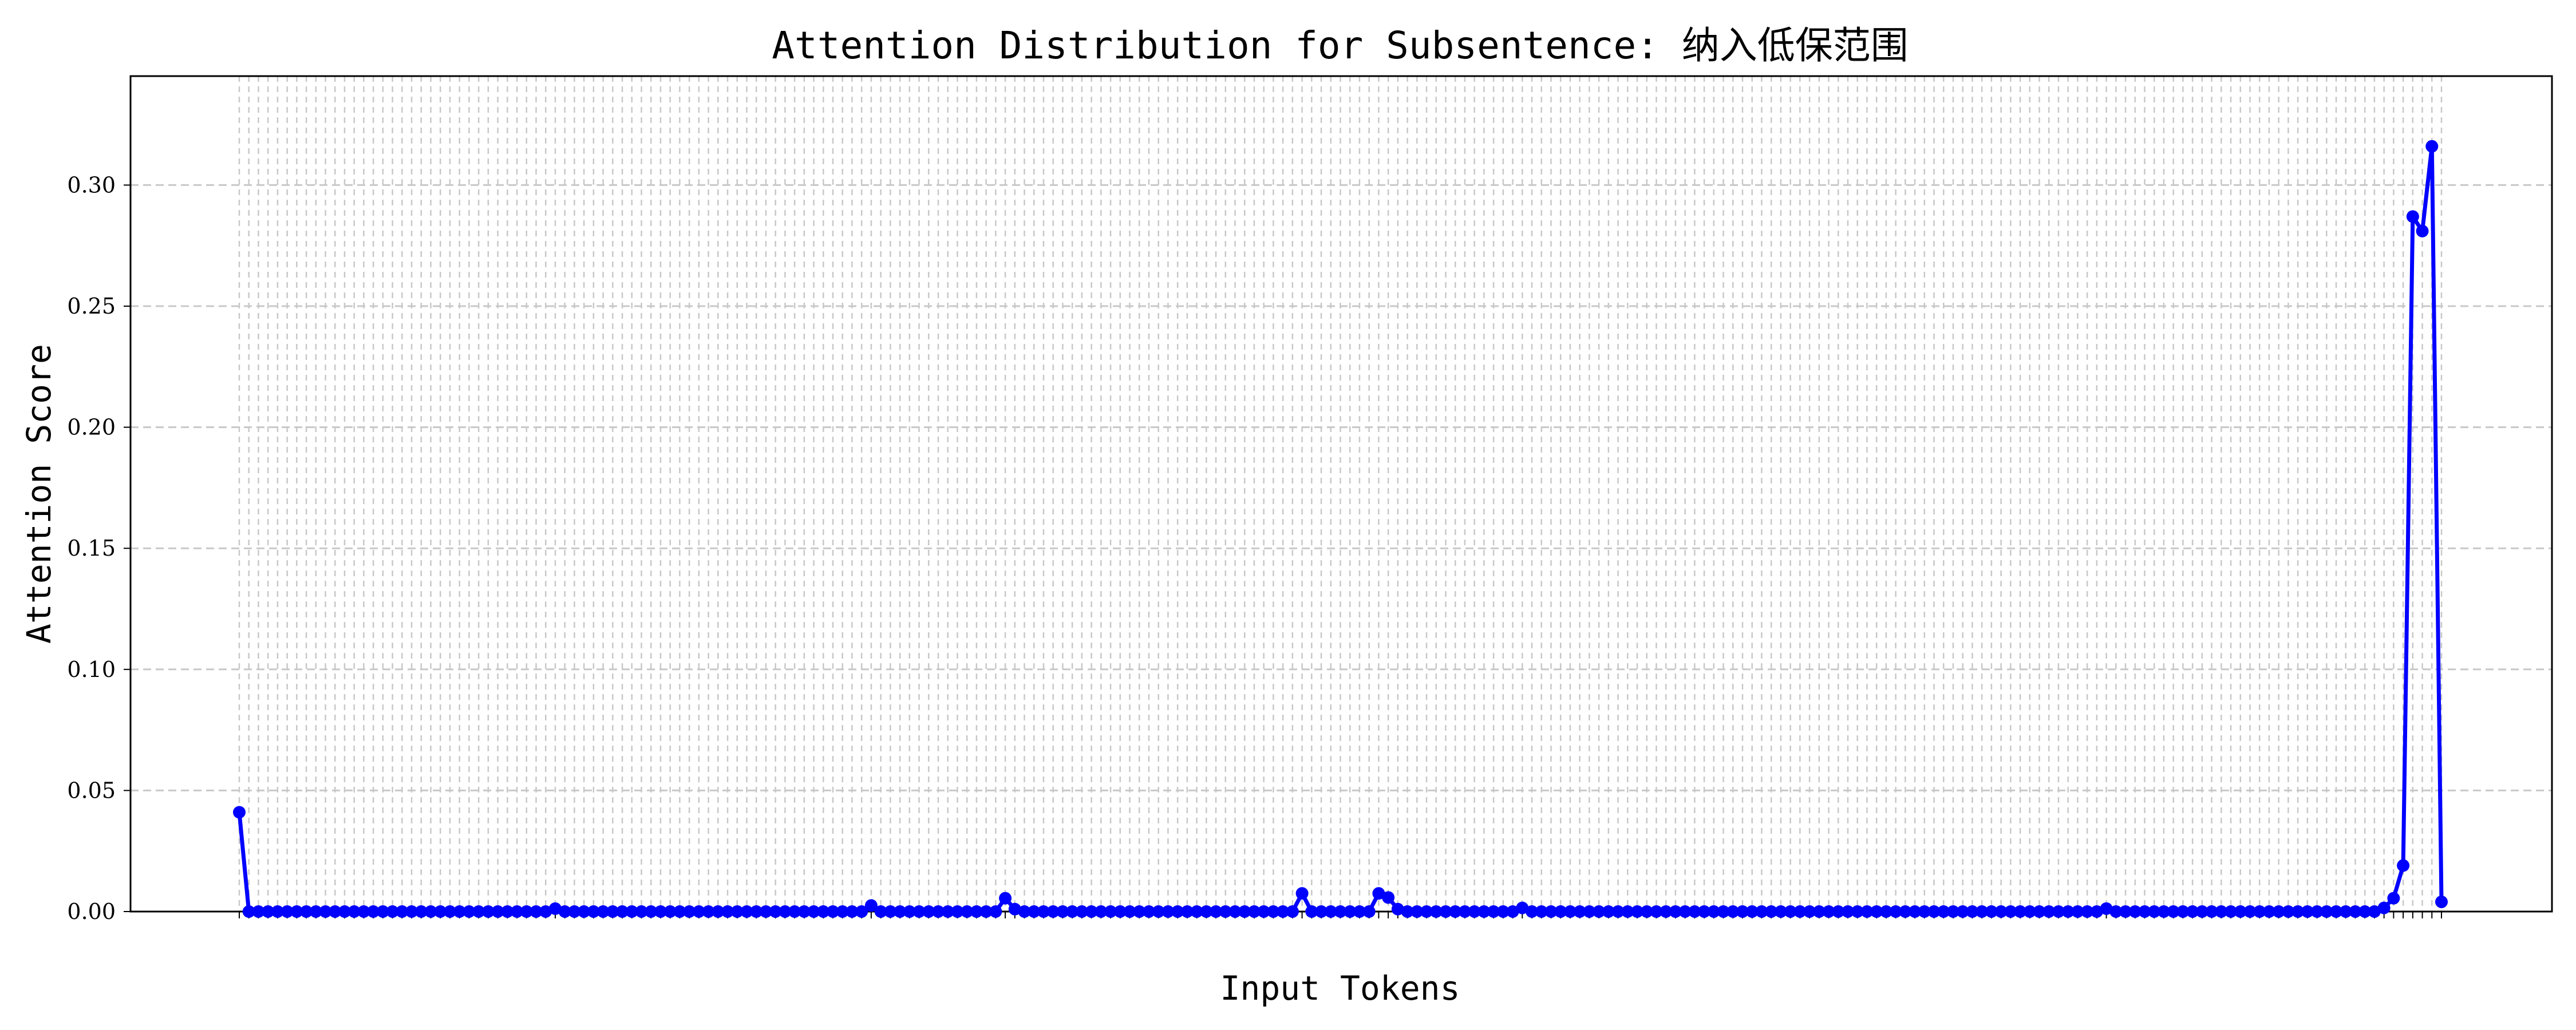 Image resolution: width=2576 pixels, height=1030 pixels. I want to click on y-tick-label: 0.30, so click(91, 184).